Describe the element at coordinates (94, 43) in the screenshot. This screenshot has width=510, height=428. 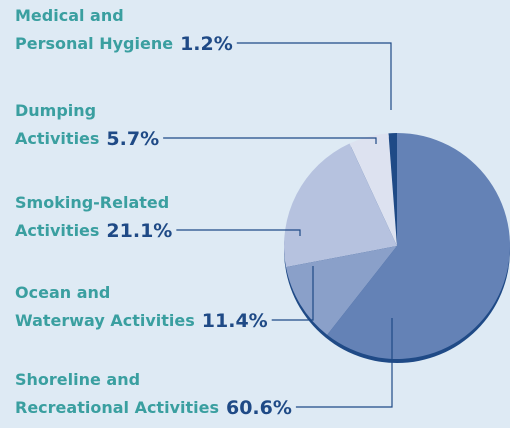
I see `category-label: Personal Hygiene` at that location.